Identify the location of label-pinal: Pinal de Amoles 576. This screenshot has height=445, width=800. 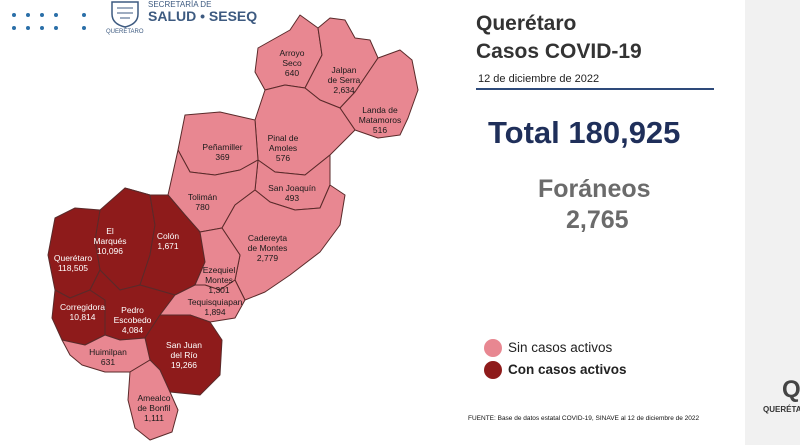
(283, 148).